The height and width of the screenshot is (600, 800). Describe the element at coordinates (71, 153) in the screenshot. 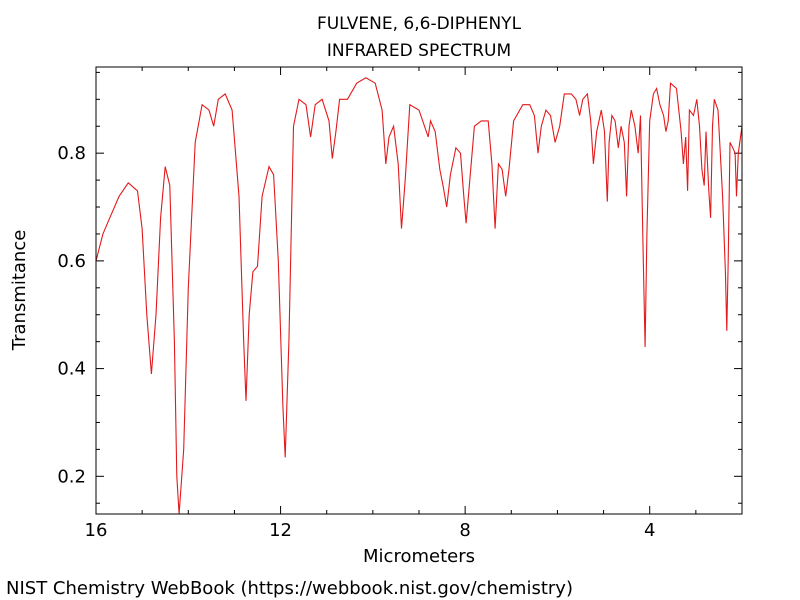

I see `y-tick-label: 0.8` at that location.